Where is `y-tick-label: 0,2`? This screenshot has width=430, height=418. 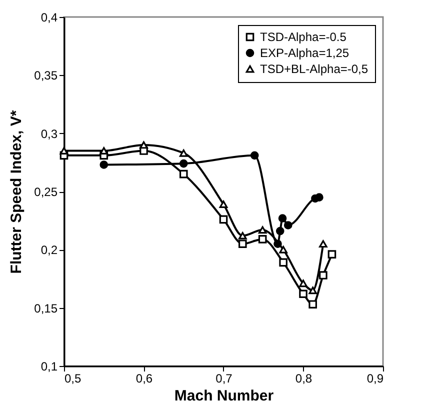 y-tick-label: 0,2 is located at coordinates (49, 250).